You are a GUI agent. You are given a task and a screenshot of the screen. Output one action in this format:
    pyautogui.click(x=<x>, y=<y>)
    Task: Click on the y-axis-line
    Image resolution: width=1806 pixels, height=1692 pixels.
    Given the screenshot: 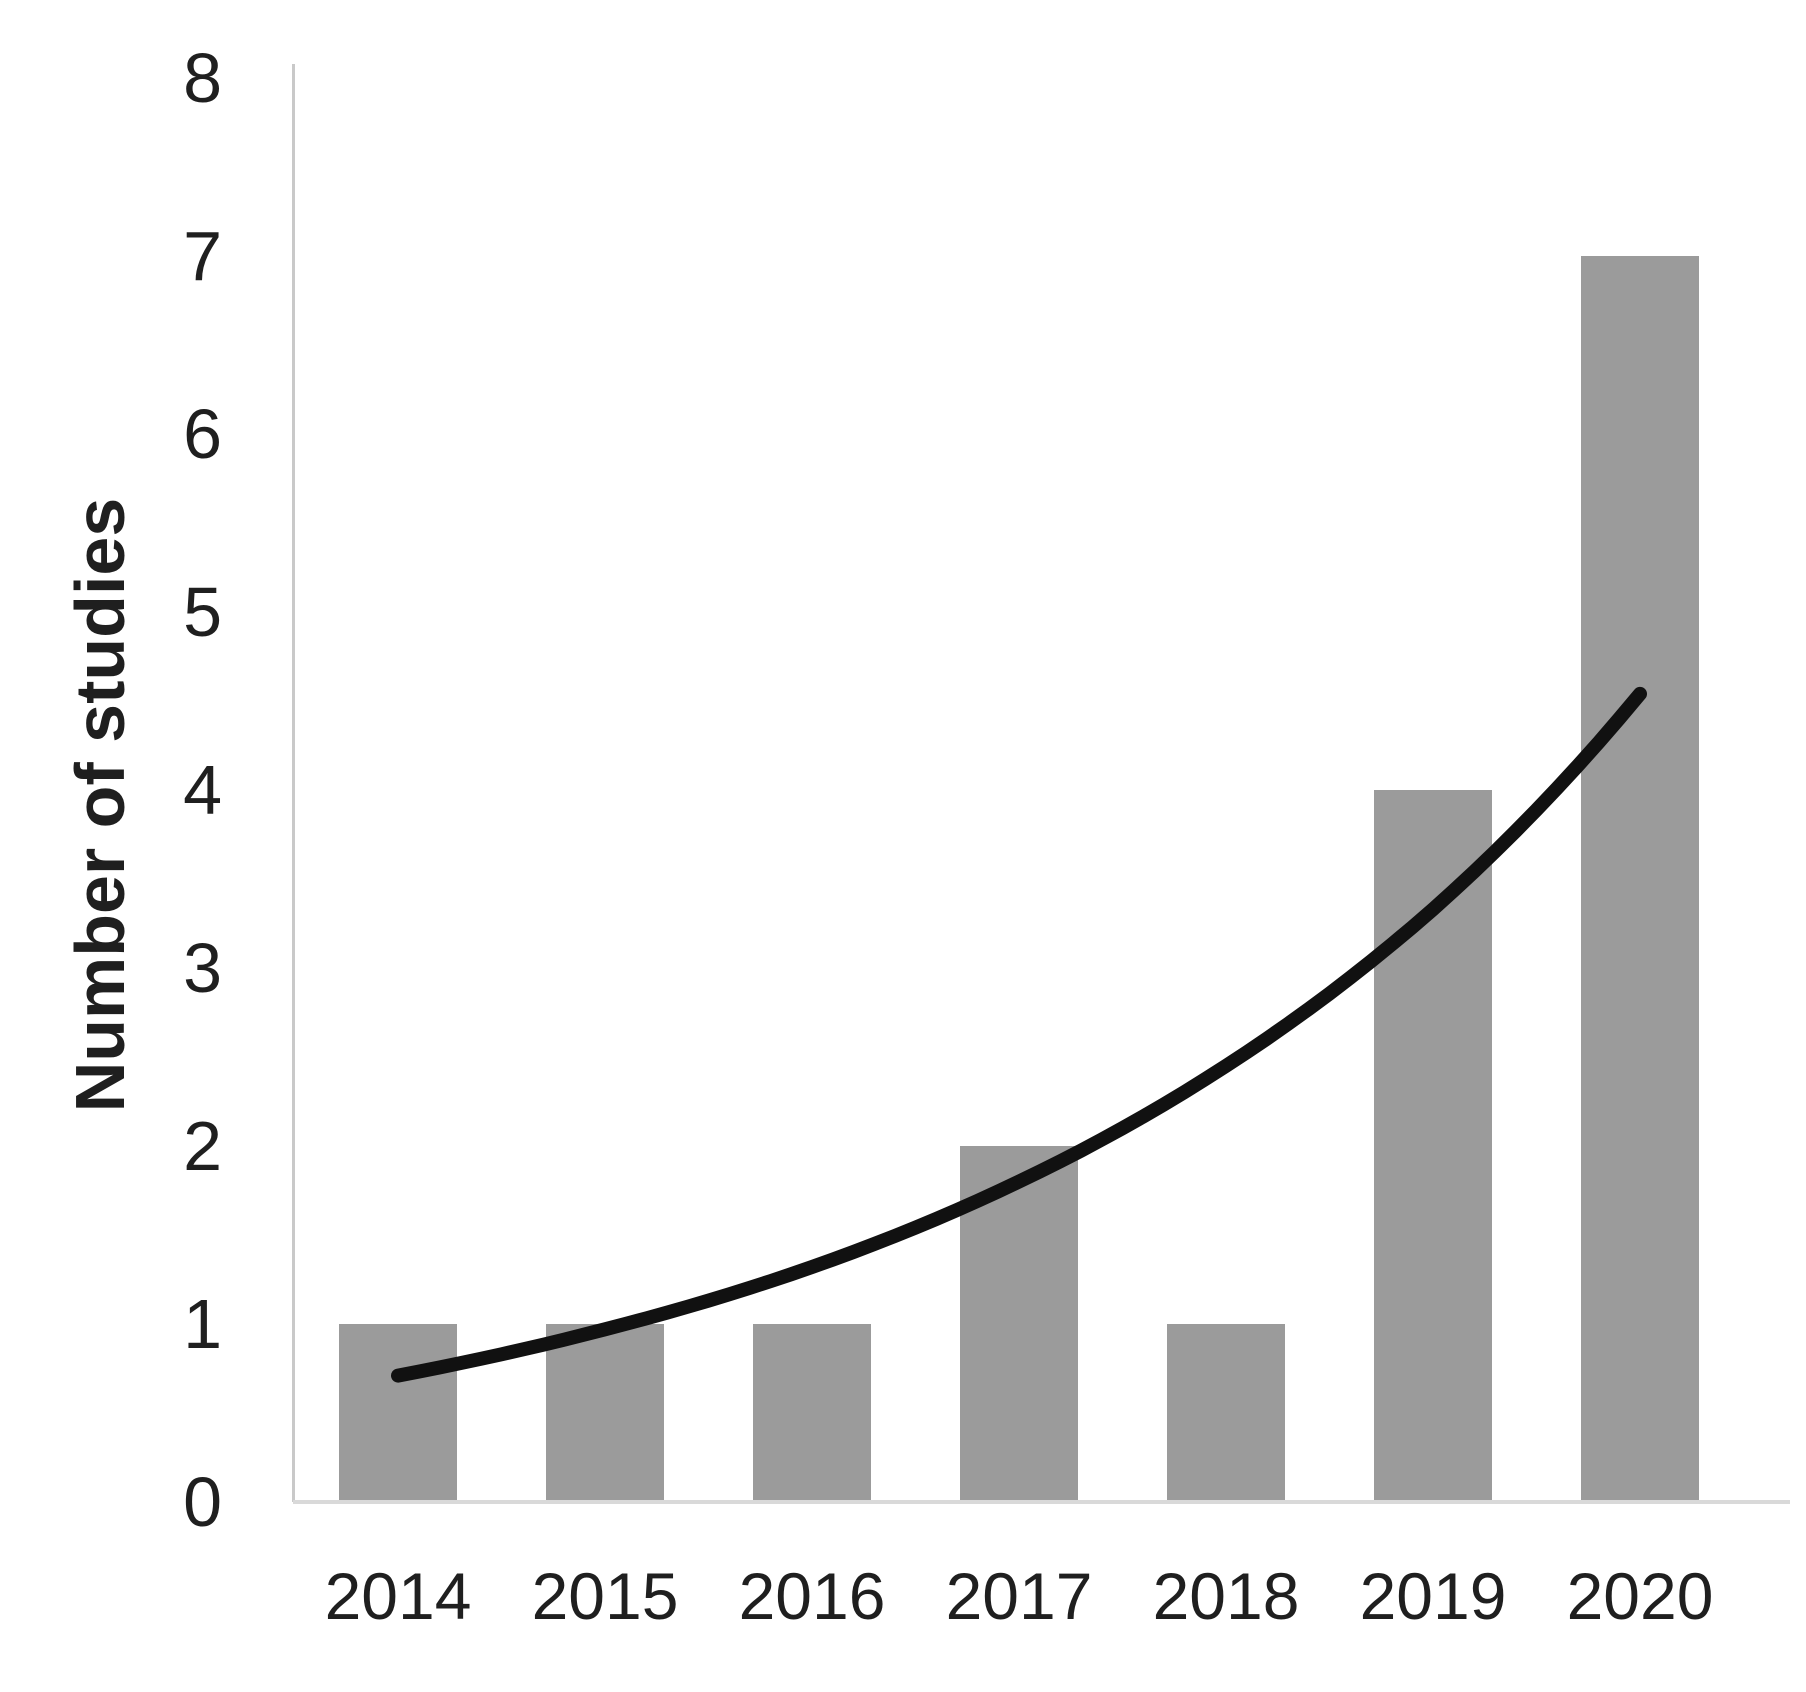 What is the action you would take?
    pyautogui.click(x=293, y=783)
    